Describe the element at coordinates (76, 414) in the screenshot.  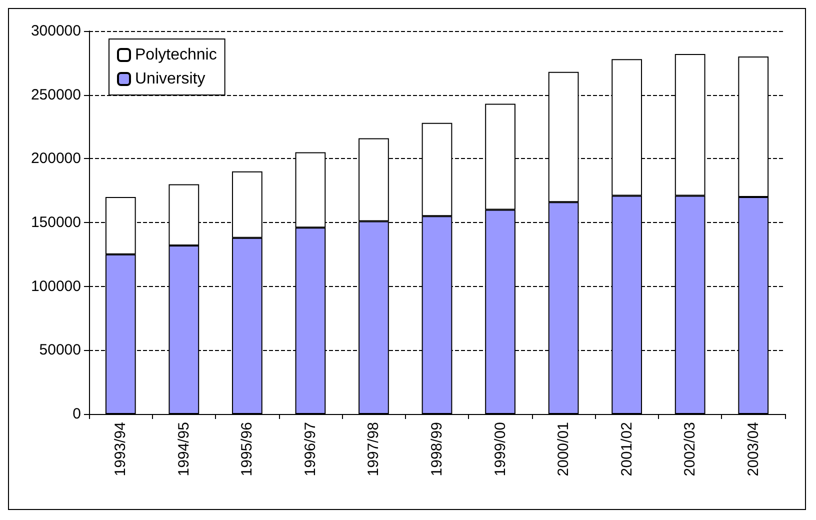
I see `y-tick-label: 0` at that location.